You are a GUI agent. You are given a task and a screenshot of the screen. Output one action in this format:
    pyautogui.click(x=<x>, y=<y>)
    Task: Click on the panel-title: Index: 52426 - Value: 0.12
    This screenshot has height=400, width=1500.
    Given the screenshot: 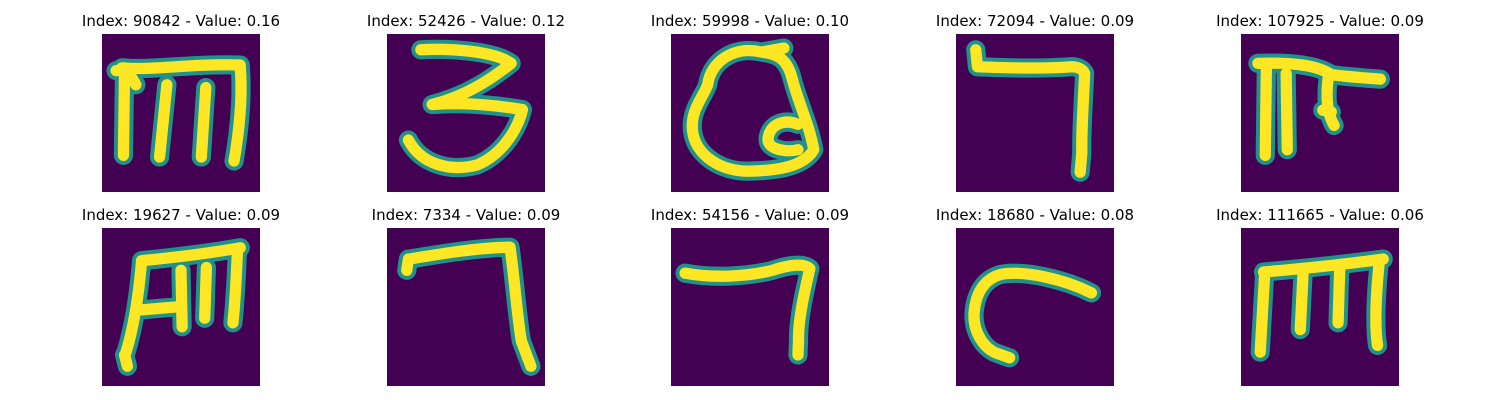 What is the action you would take?
    pyautogui.click(x=466, y=21)
    